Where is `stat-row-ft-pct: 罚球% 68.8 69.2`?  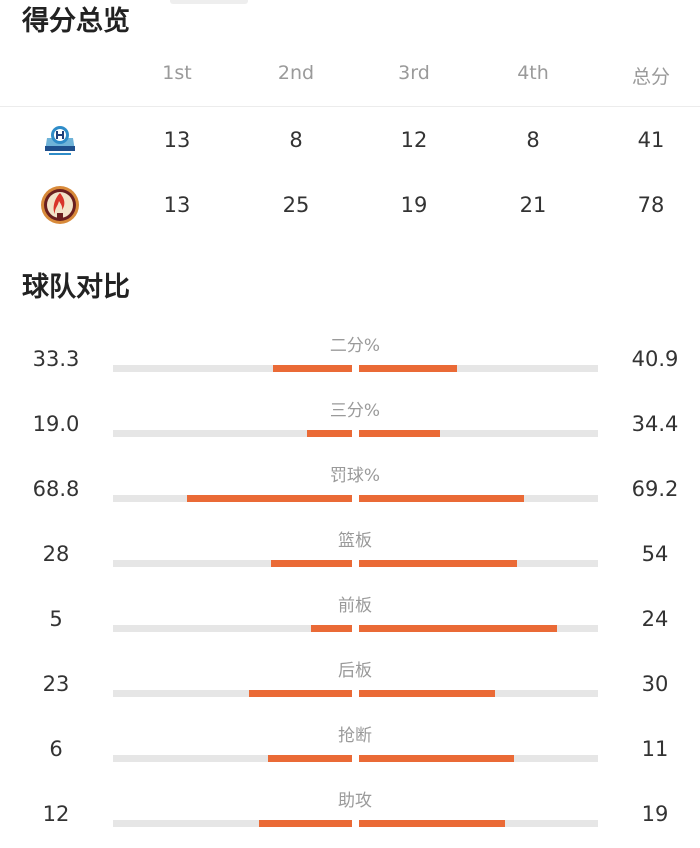
stat-row-ft-pct: 罚球% 68.8 69.2 is located at coordinates (350, 486).